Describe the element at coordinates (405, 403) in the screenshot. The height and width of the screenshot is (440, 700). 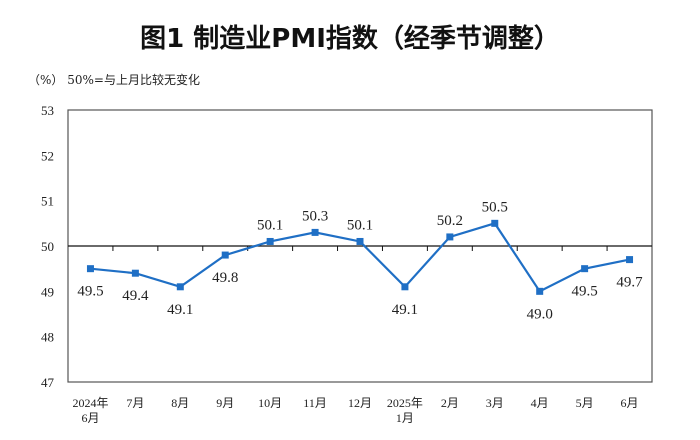
I see `x-tick-label: 2025年` at that location.